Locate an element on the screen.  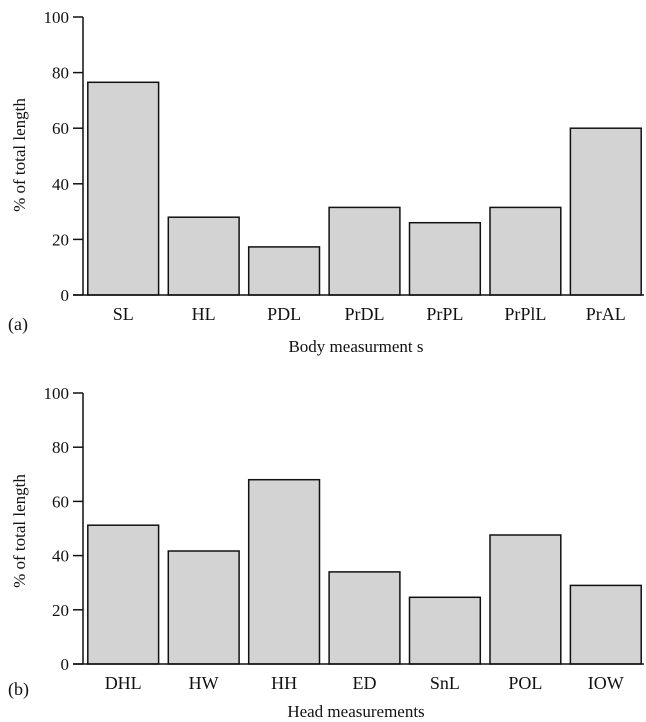
x-tick-label-a-sl: SL is located at coordinates (123, 314).